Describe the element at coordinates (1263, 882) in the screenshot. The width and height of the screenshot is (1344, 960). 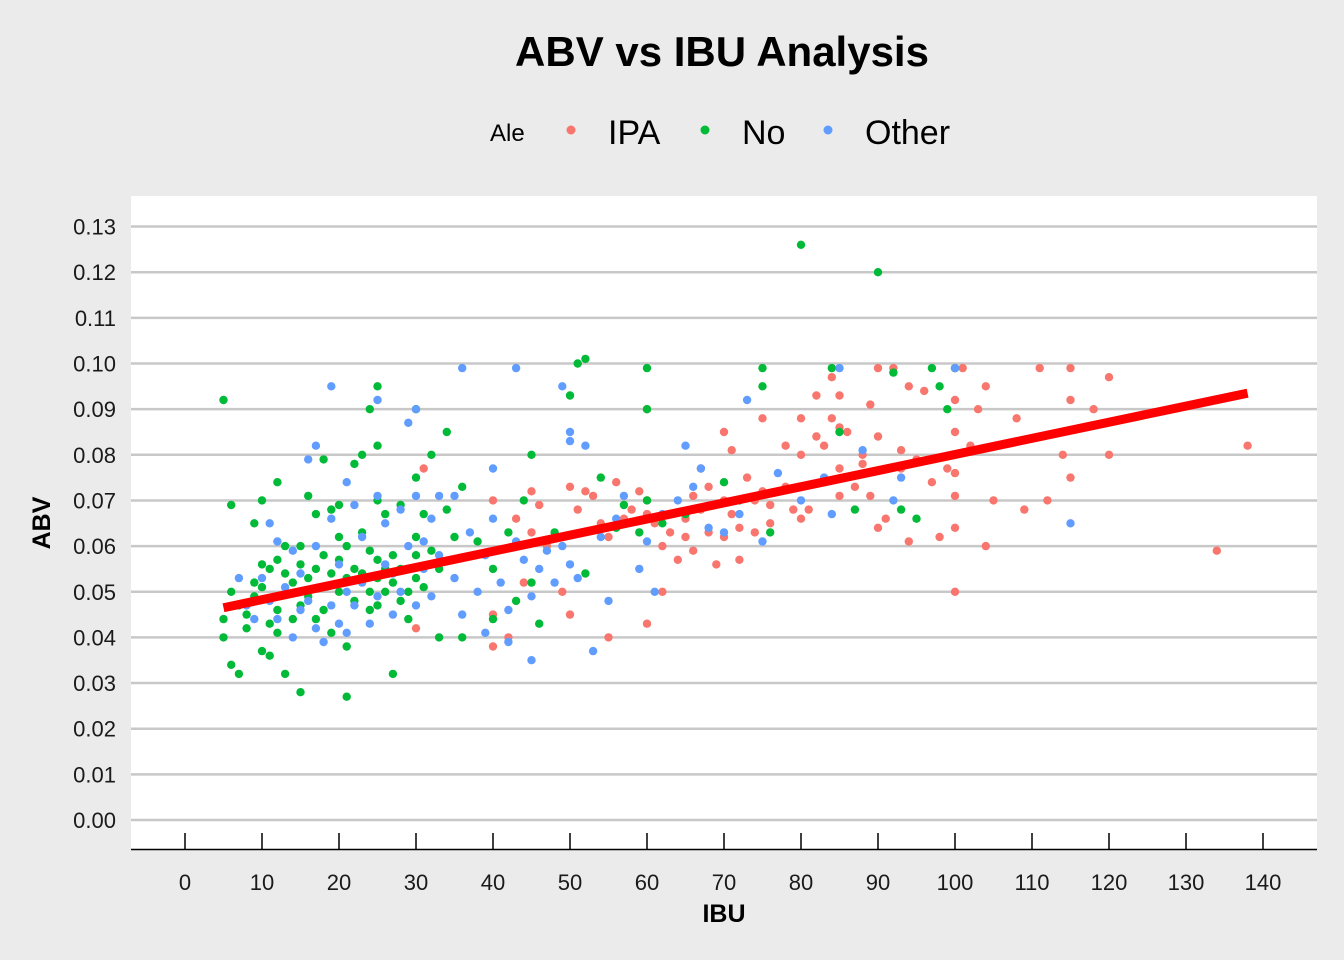
I see `x-tick-label: 140` at that location.